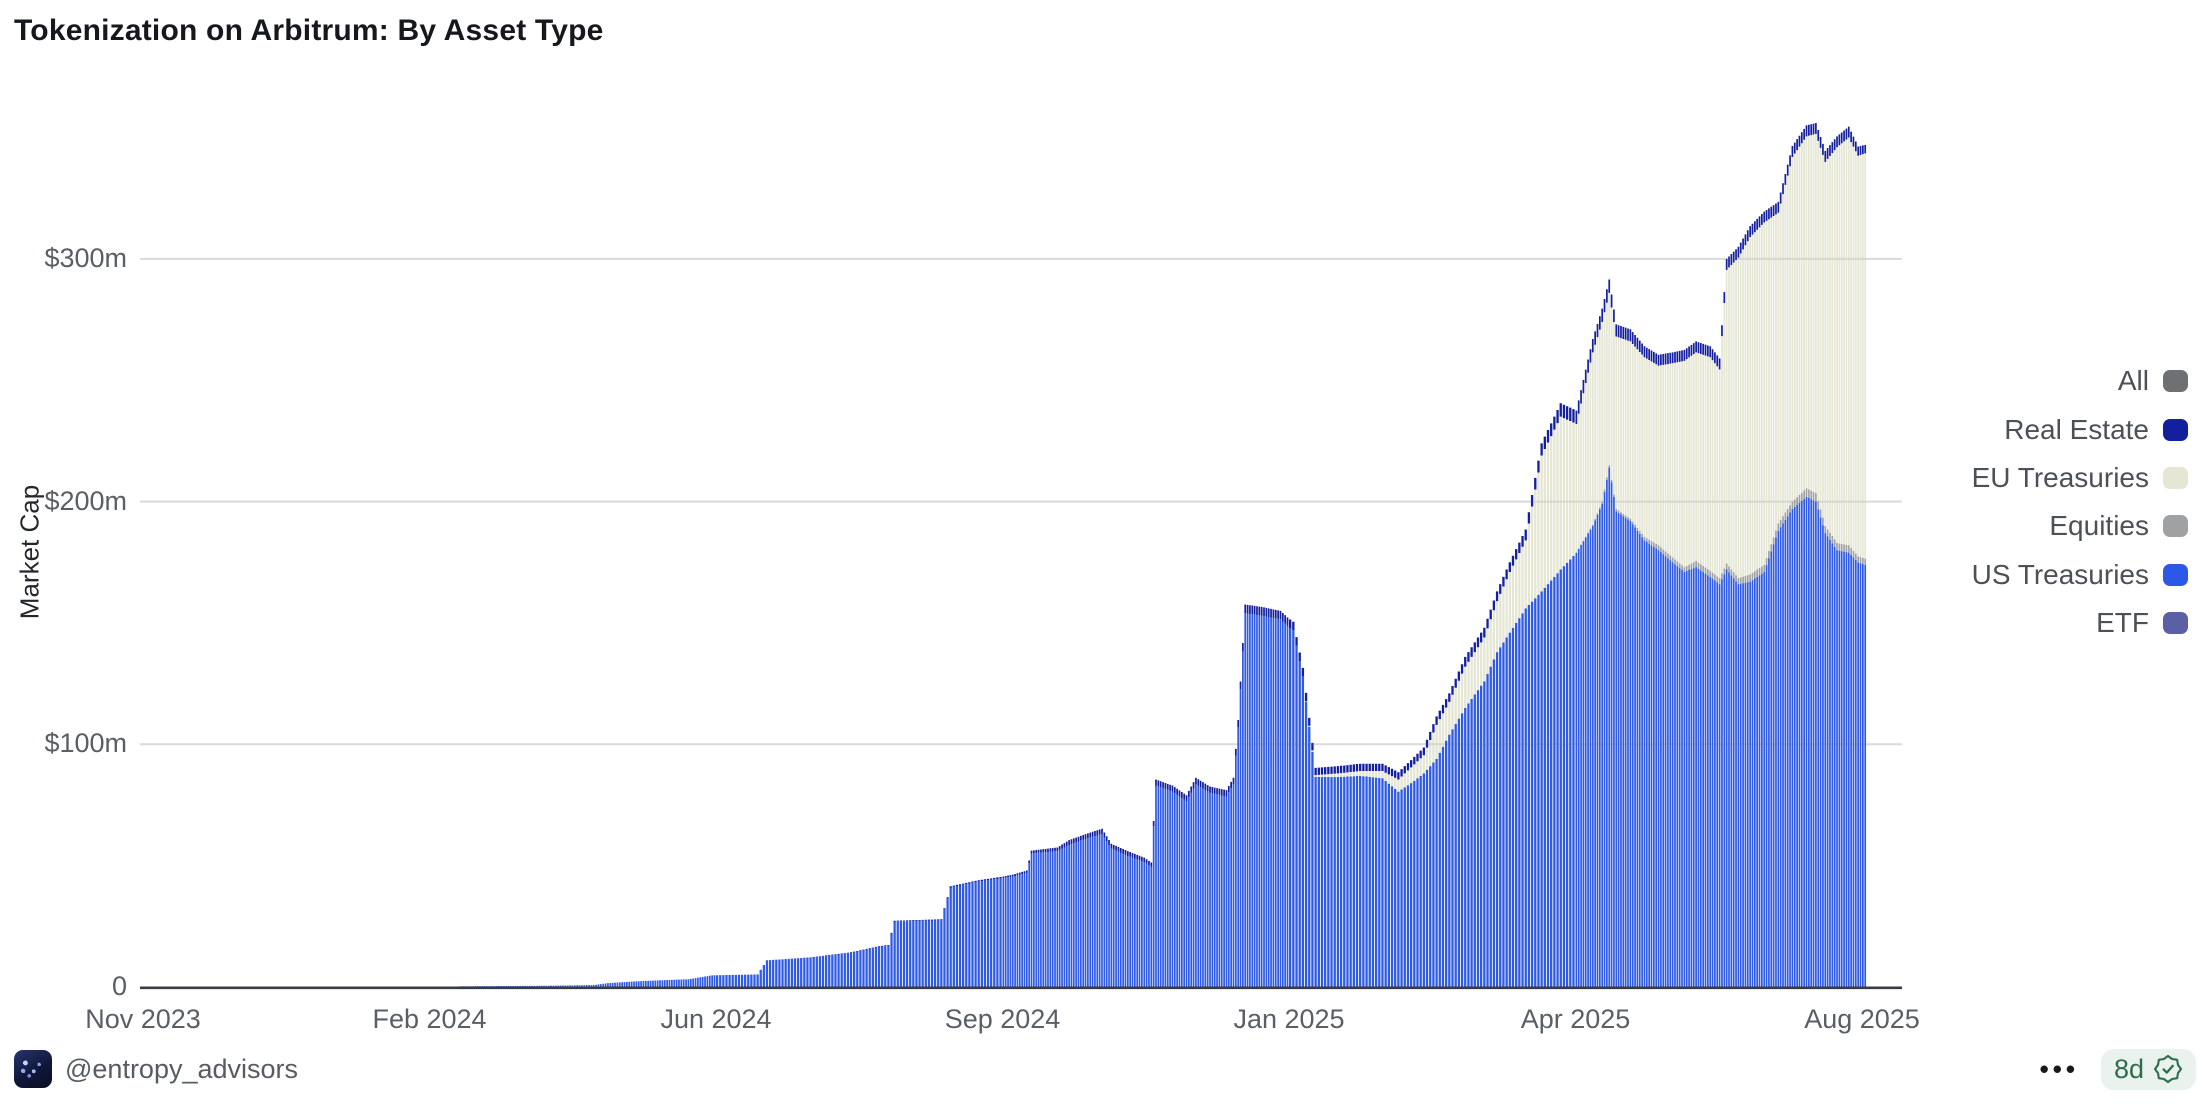 The width and height of the screenshot is (2208, 1110). What do you see at coordinates (1002, 1019) in the screenshot?
I see `x-tick-sep-2024: Sep 2024` at bounding box center [1002, 1019].